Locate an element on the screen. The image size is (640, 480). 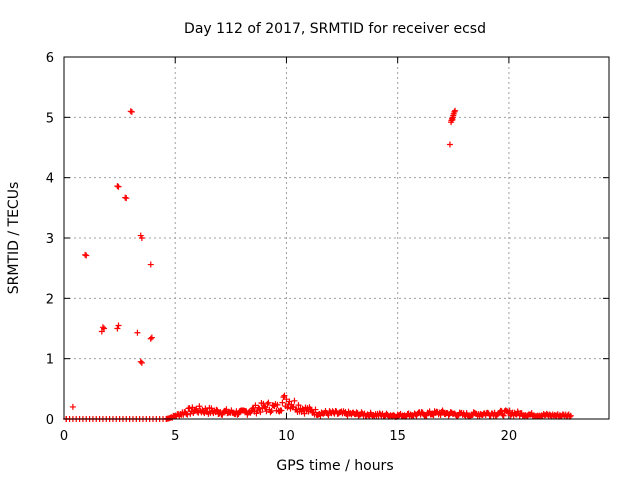
y-tick-label: 1 is located at coordinates (50, 360).